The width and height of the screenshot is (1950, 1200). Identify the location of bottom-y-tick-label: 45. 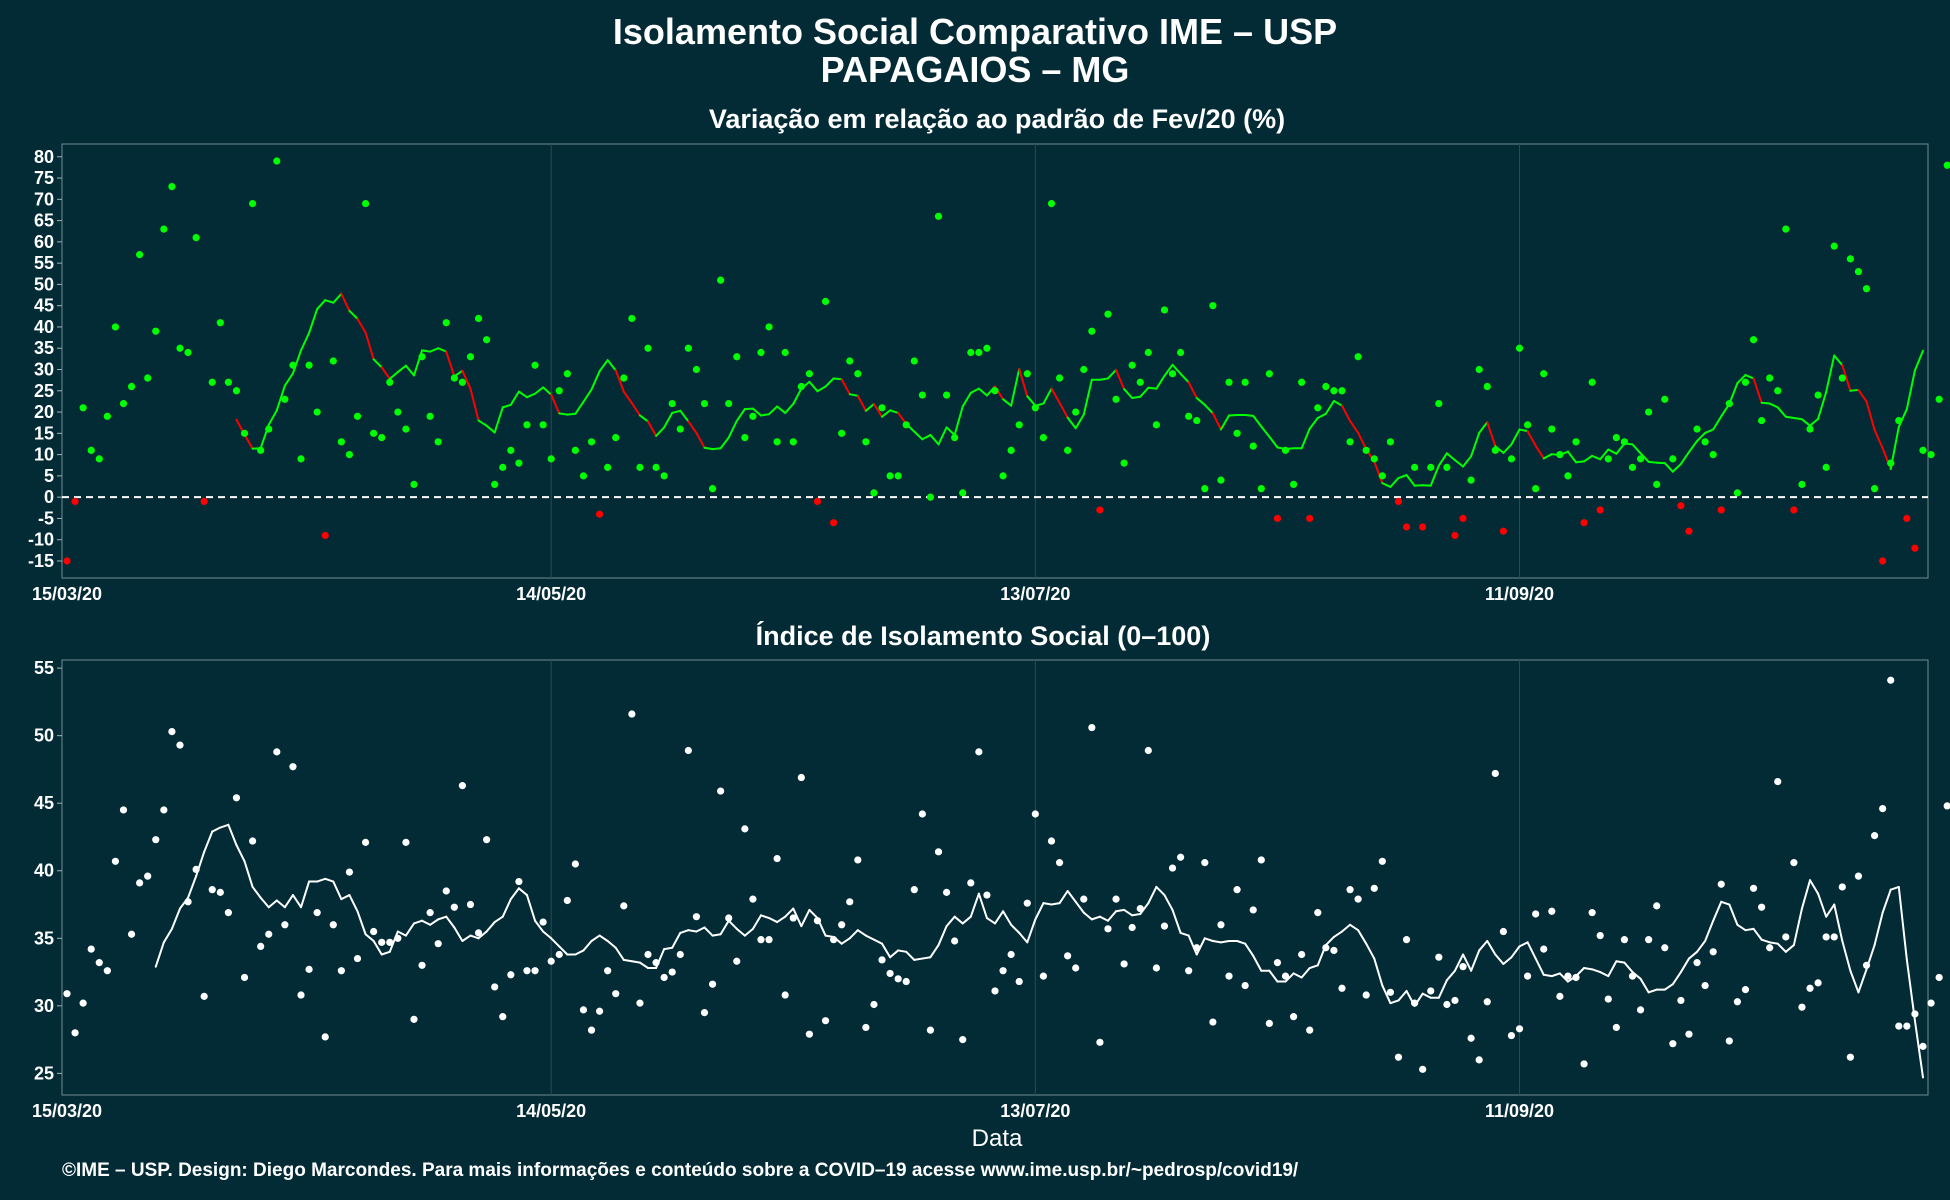
(44, 803).